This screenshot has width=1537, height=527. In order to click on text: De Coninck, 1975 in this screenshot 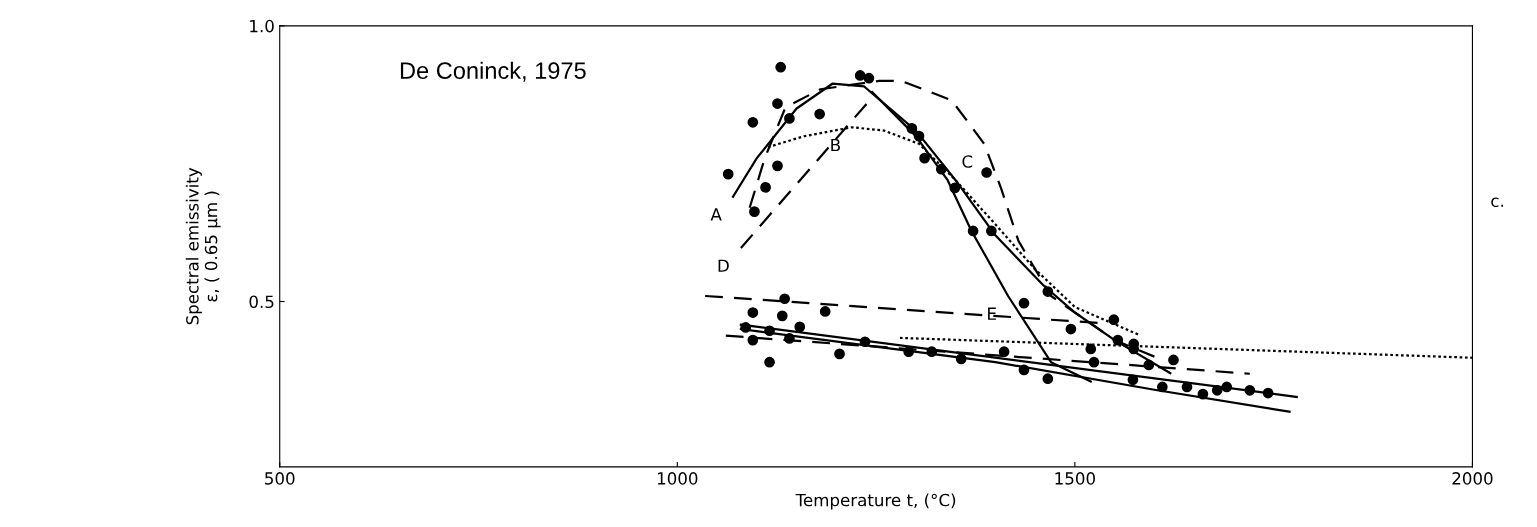, I will do `click(493, 71)`.